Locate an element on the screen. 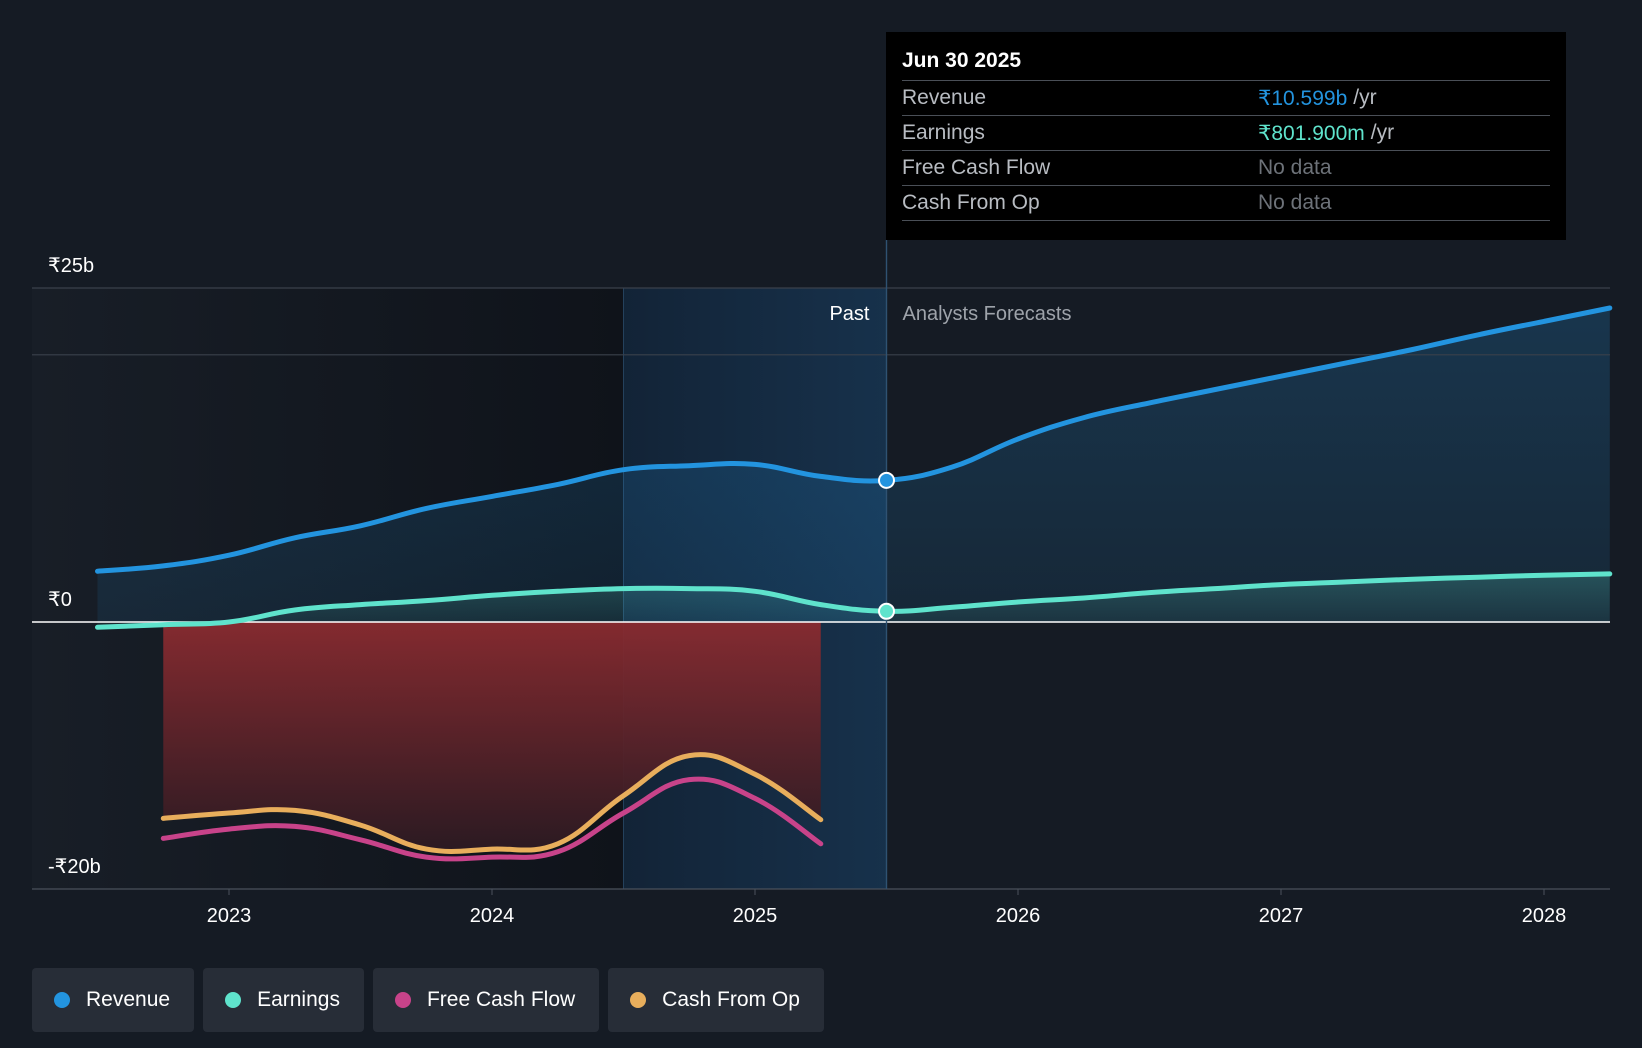 The height and width of the screenshot is (1048, 1642). earnings-area is located at coordinates (853, 600).